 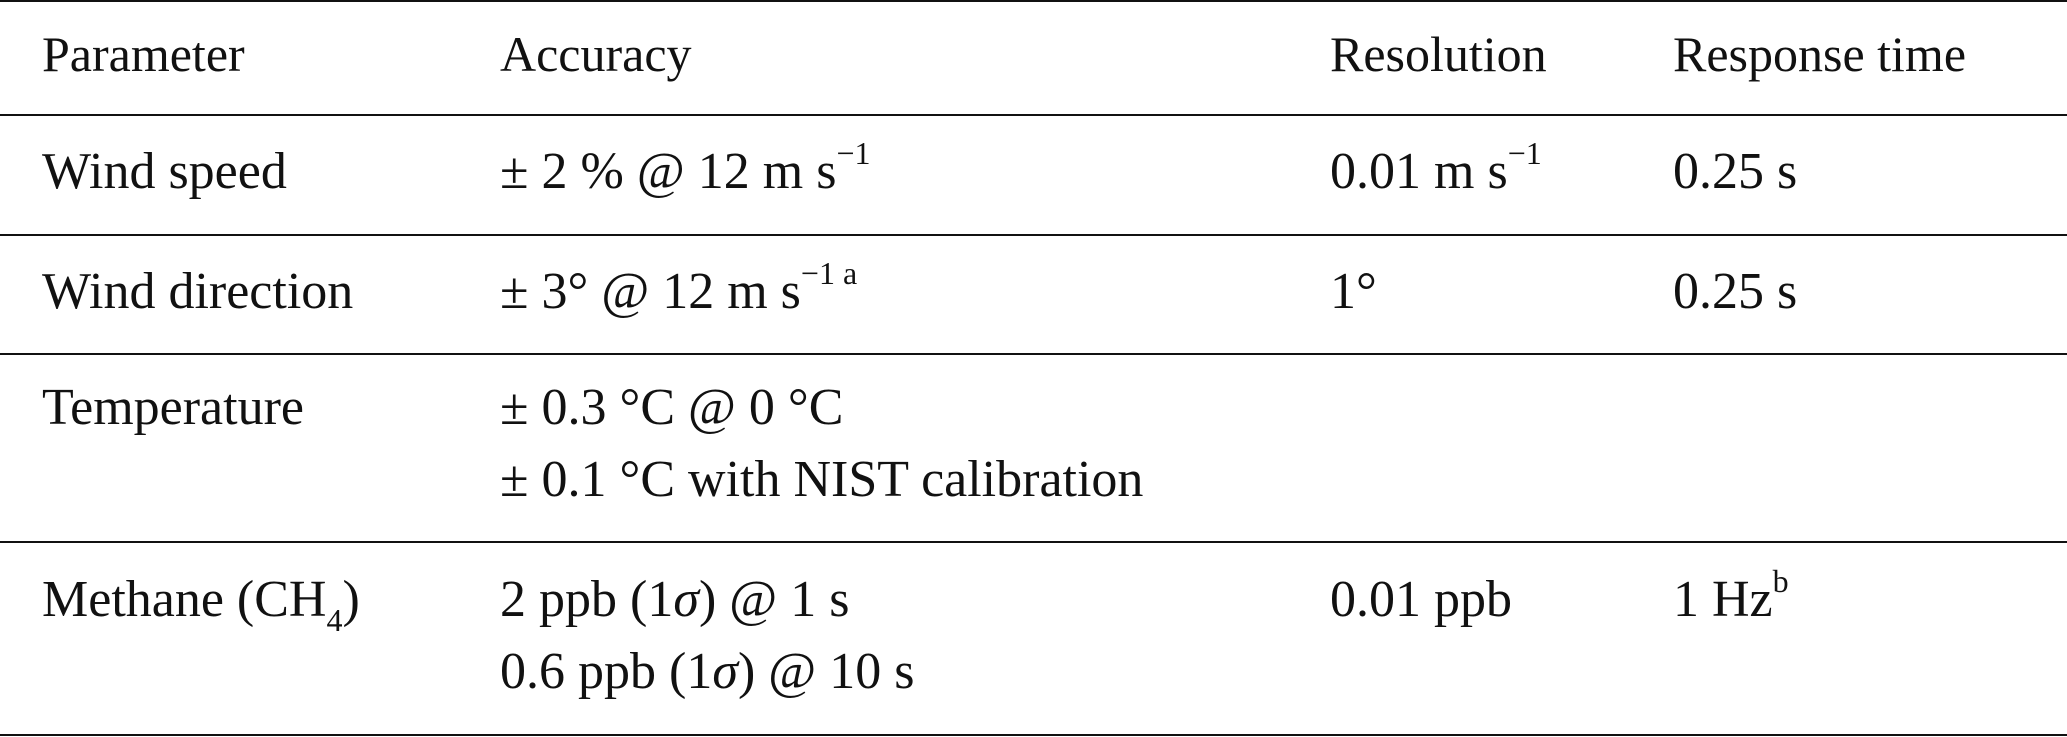 I want to click on accuracy-prefix: 2 ppb (1, so click(x=587, y=599).